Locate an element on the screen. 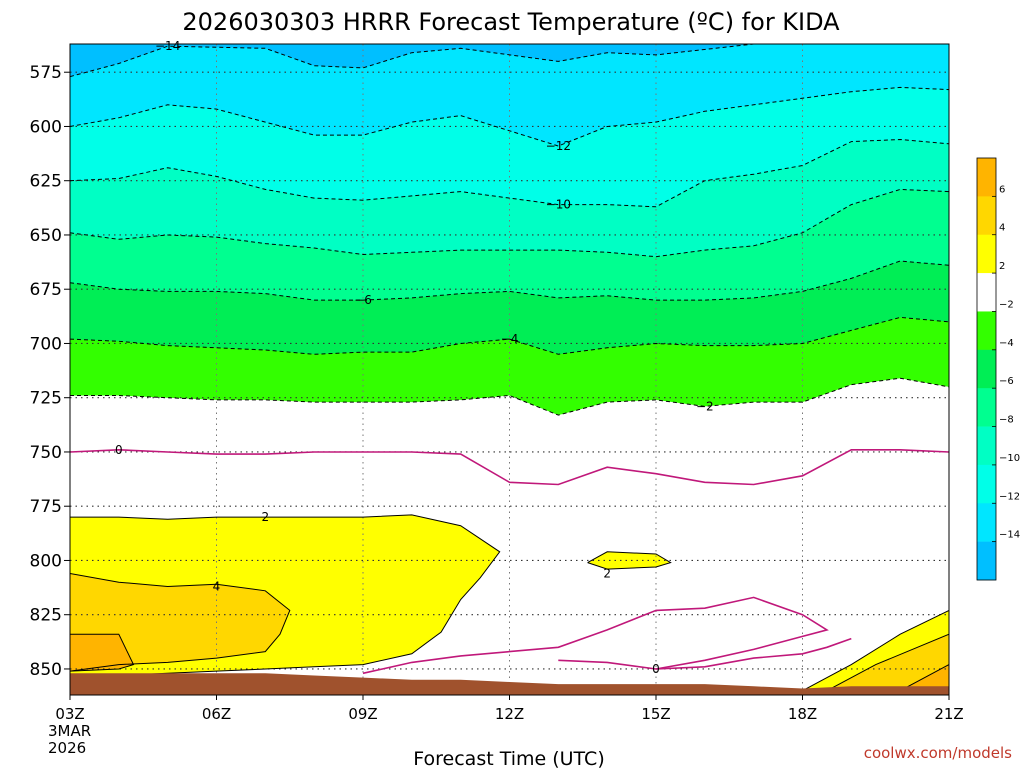  x-tick-label-06Z: 06Z is located at coordinates (216, 714).